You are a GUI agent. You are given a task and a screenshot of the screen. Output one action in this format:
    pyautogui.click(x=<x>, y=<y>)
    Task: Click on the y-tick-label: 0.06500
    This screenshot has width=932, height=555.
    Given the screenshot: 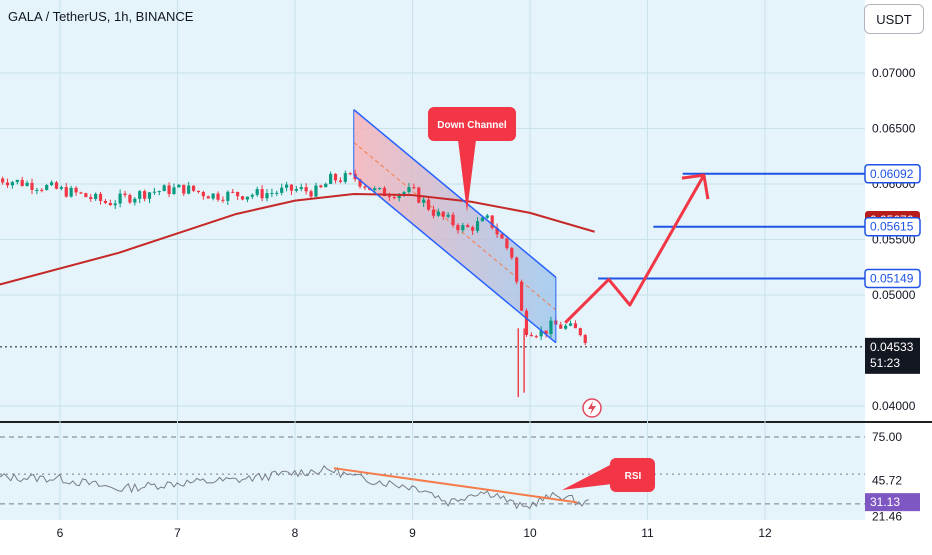 What is the action you would take?
    pyautogui.click(x=894, y=129)
    